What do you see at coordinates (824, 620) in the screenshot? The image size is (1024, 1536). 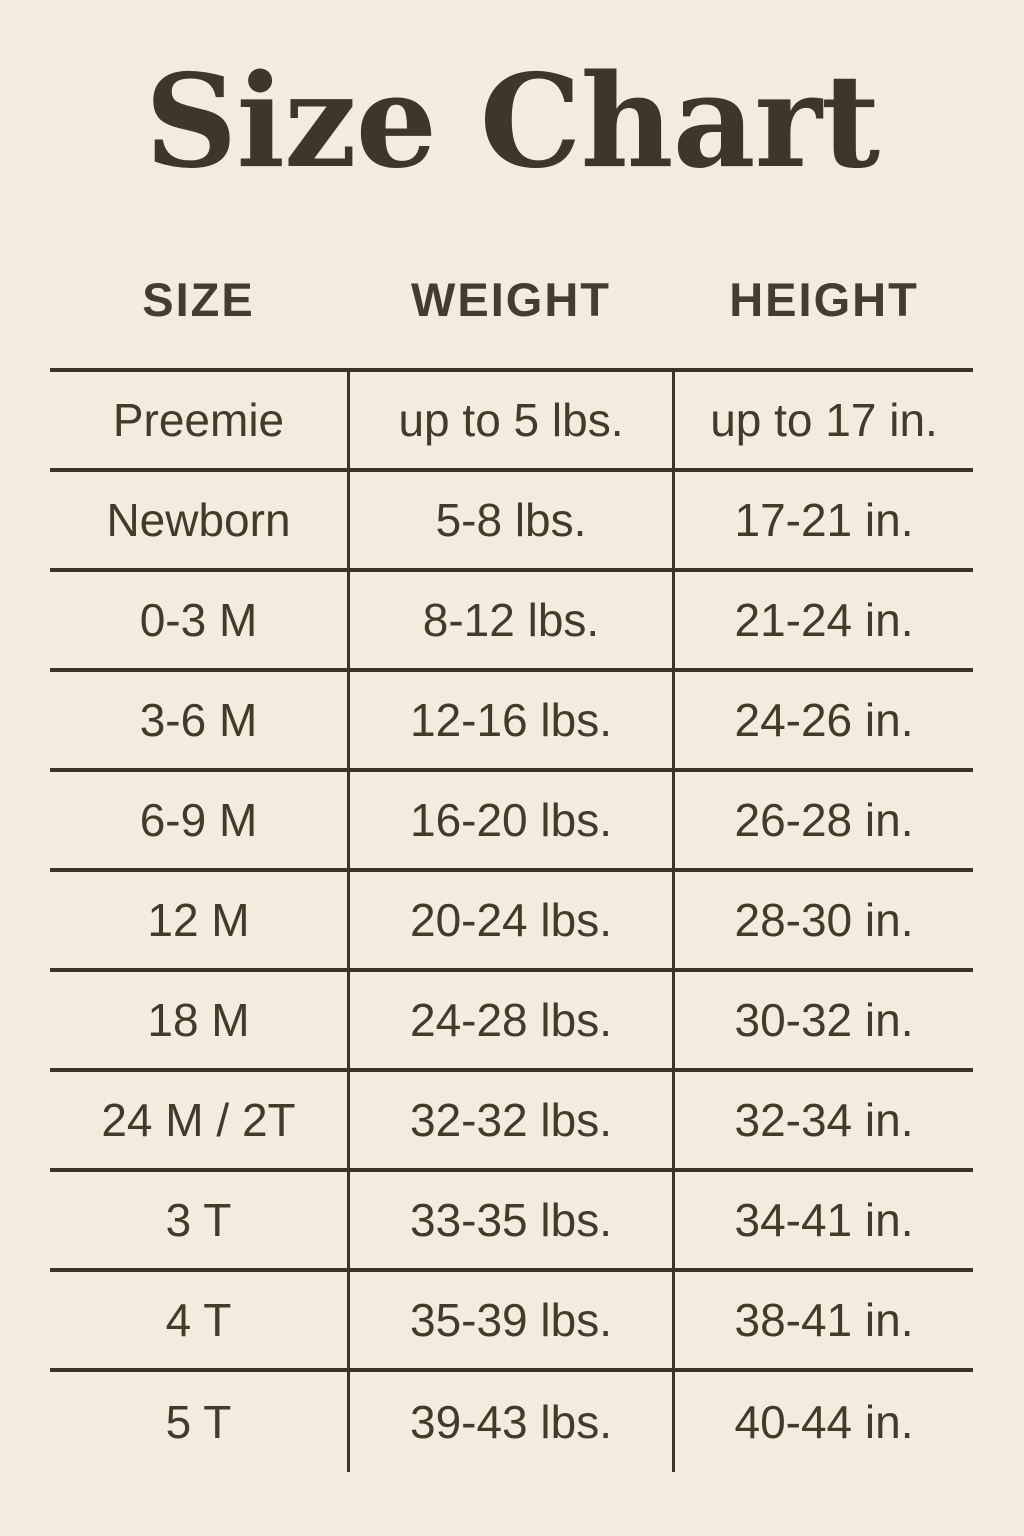 I see `height-cell: 21-24 in.` at bounding box center [824, 620].